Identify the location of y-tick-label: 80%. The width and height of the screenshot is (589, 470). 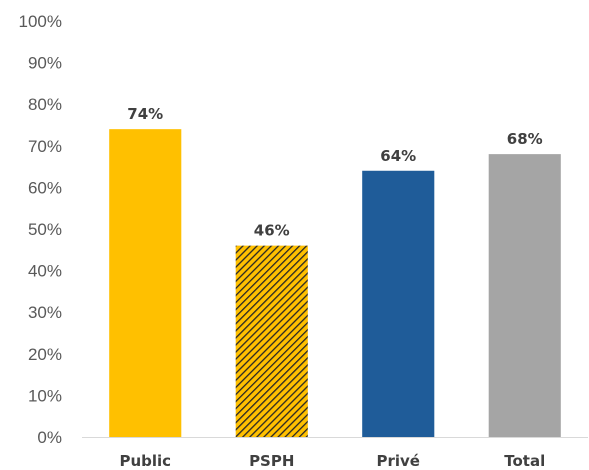
(45, 104).